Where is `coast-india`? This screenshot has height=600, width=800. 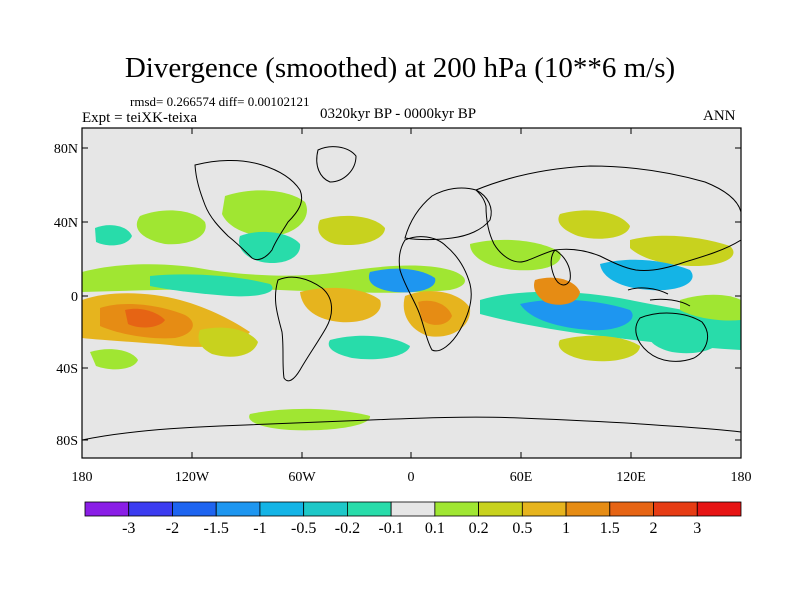
coast-india is located at coordinates (560, 267).